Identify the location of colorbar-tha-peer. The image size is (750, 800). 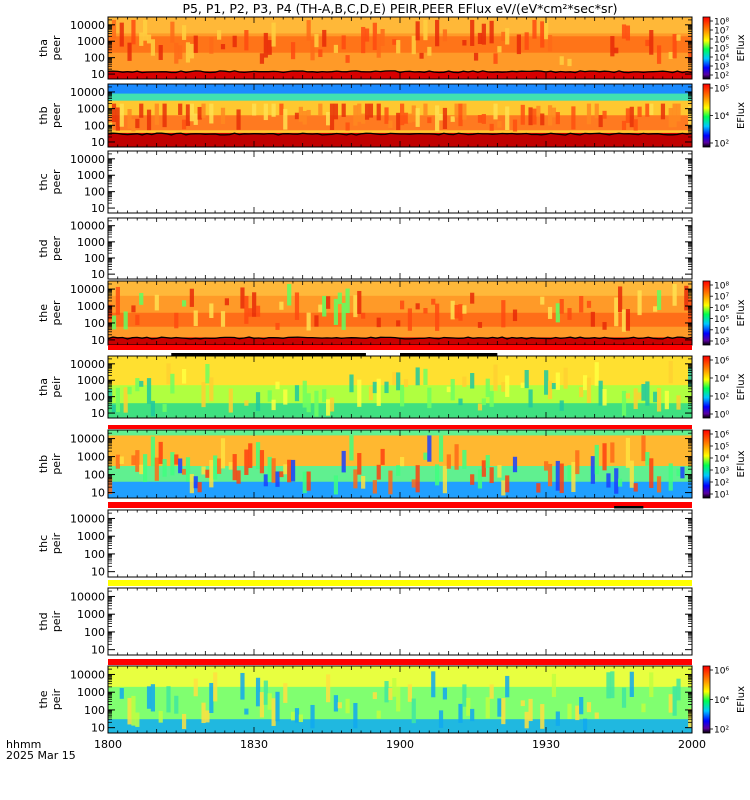
(706, 48).